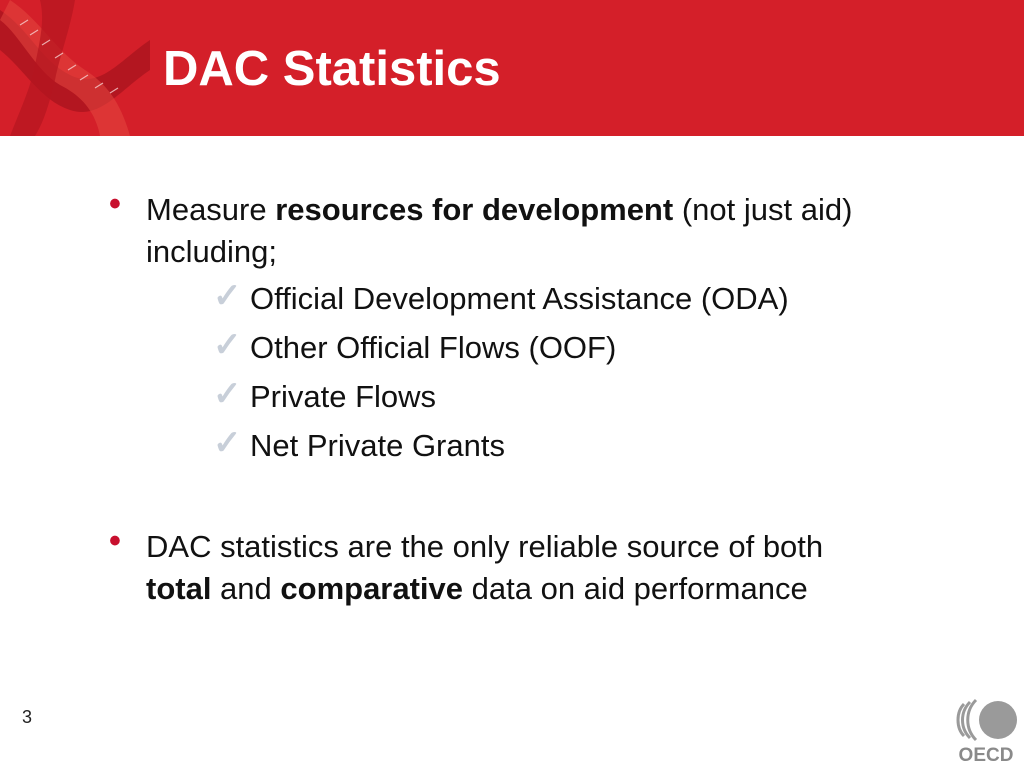 Image resolution: width=1024 pixels, height=768 pixels. I want to click on bold-word-total: total, so click(179, 588).